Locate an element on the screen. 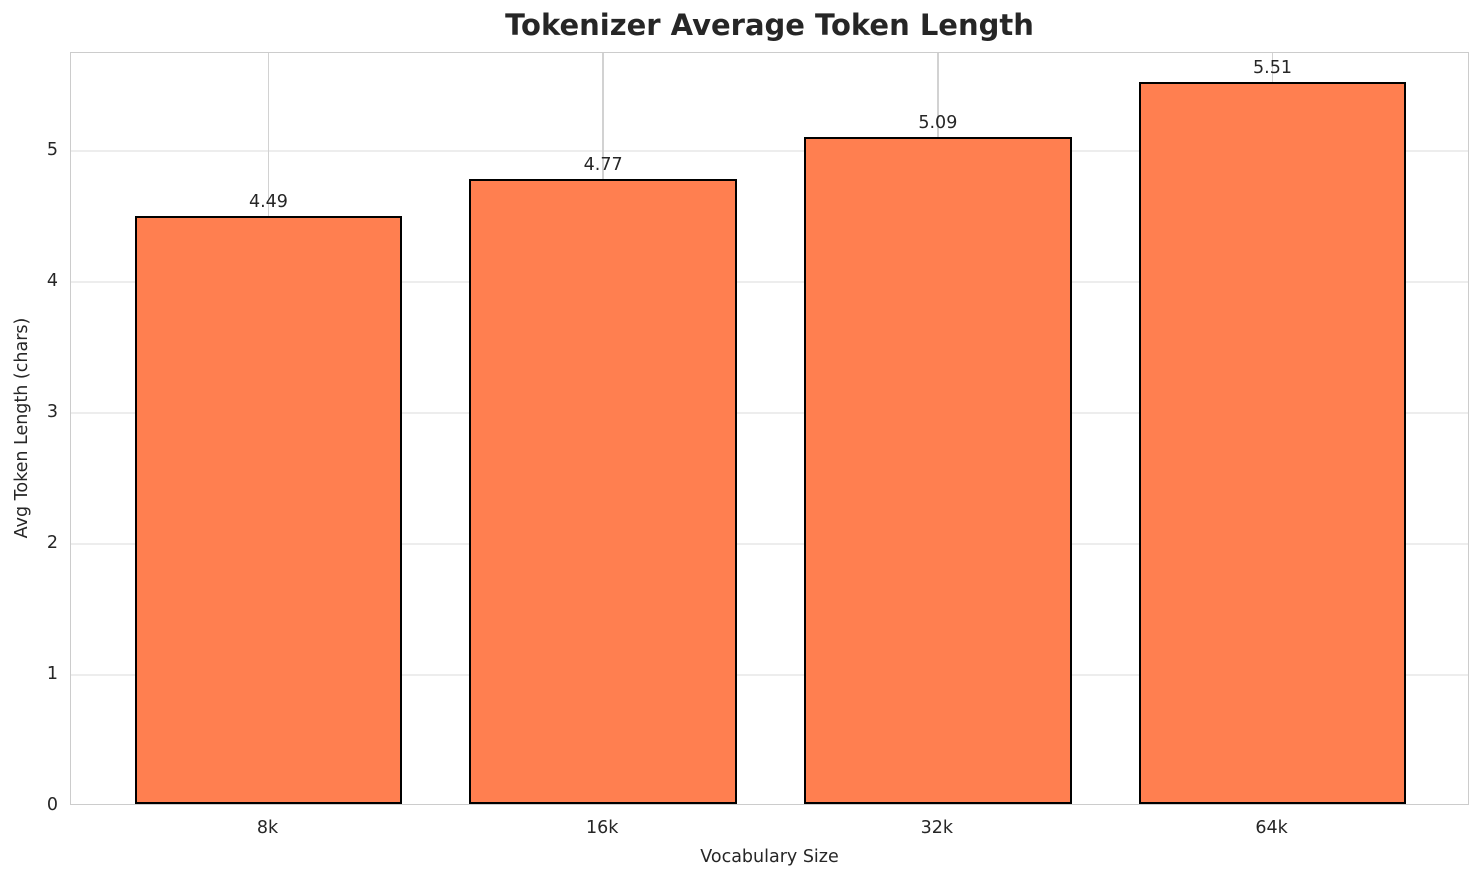  bar-value-label: 4.77 is located at coordinates (603, 165).